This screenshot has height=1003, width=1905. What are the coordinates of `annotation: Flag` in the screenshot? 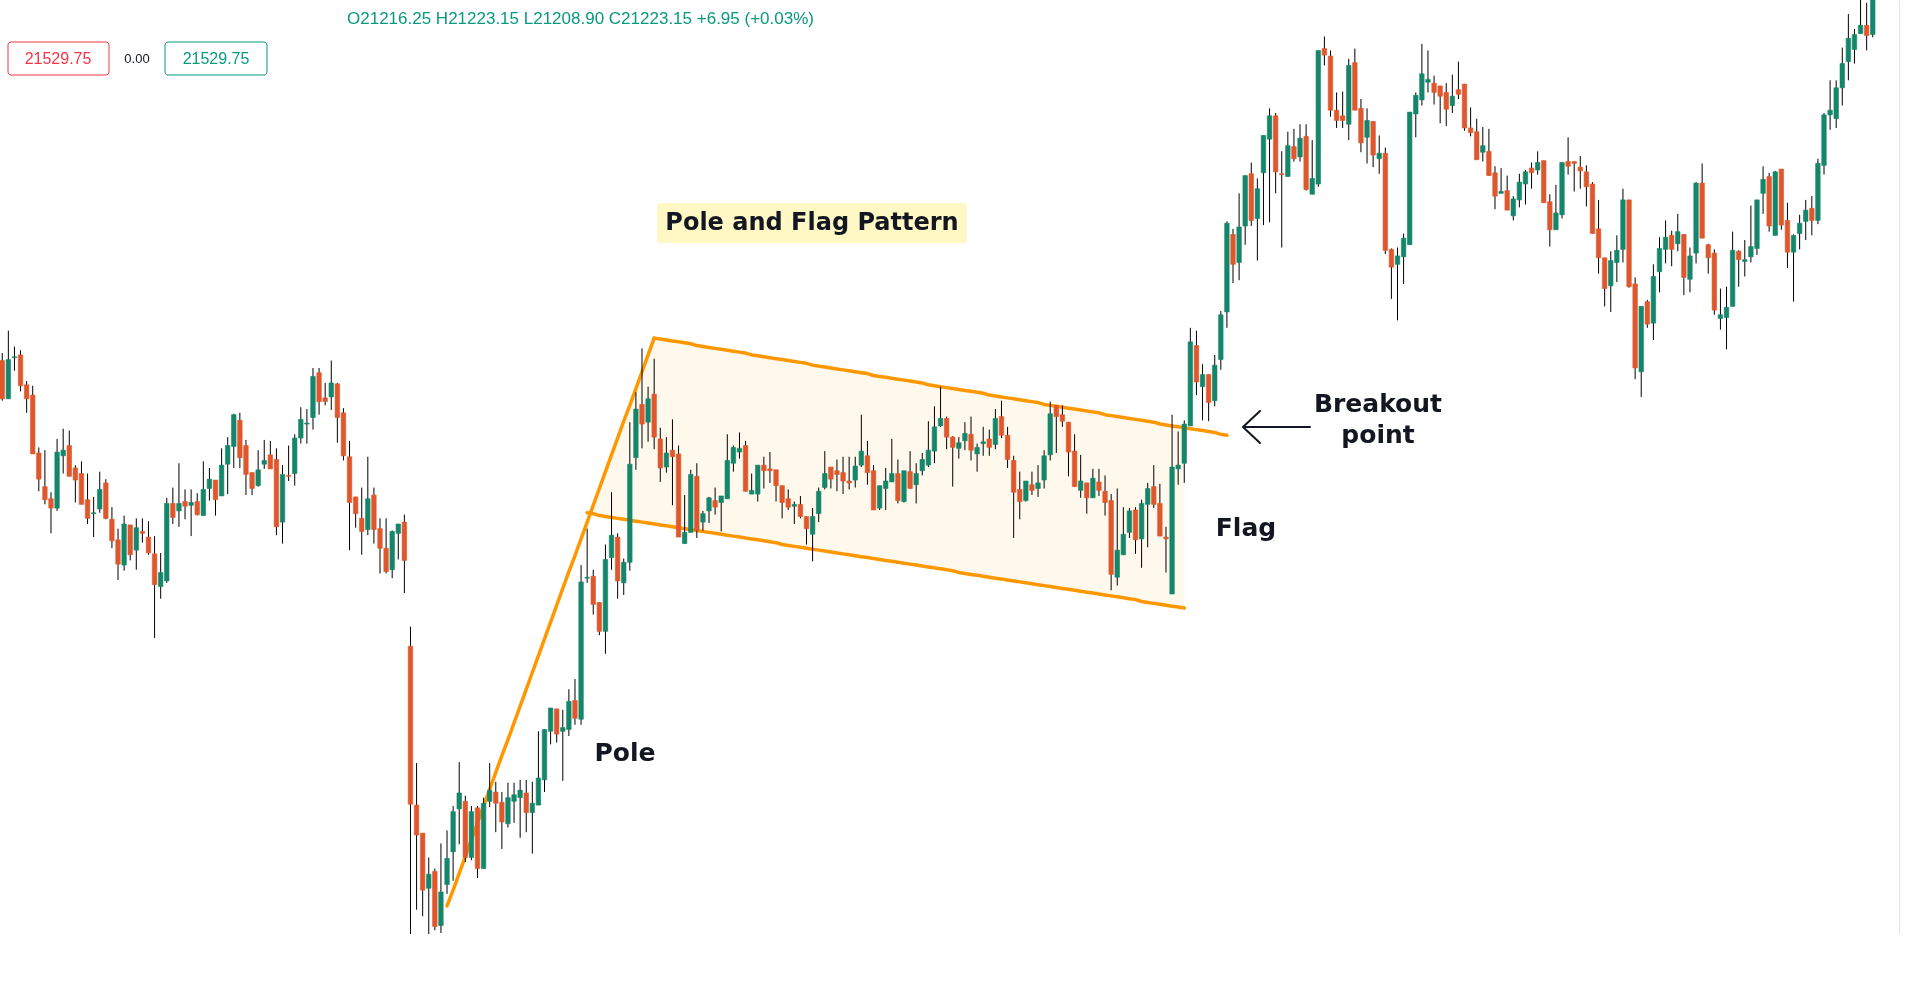 It's located at (1246, 527).